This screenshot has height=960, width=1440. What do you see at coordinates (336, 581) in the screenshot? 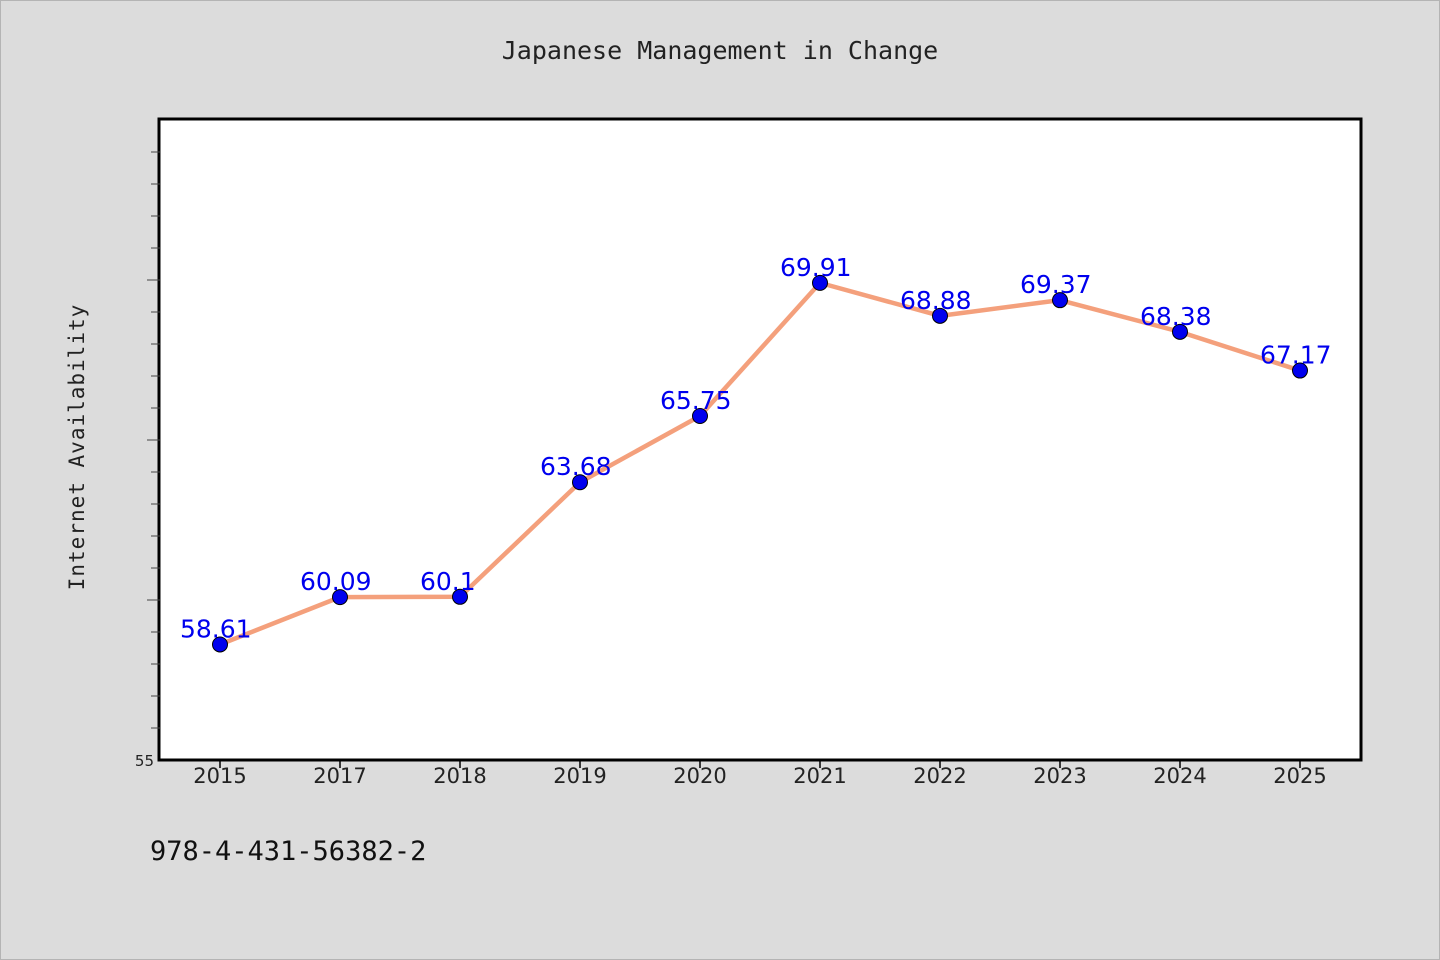
I see `data-label: 60.09` at bounding box center [336, 581].